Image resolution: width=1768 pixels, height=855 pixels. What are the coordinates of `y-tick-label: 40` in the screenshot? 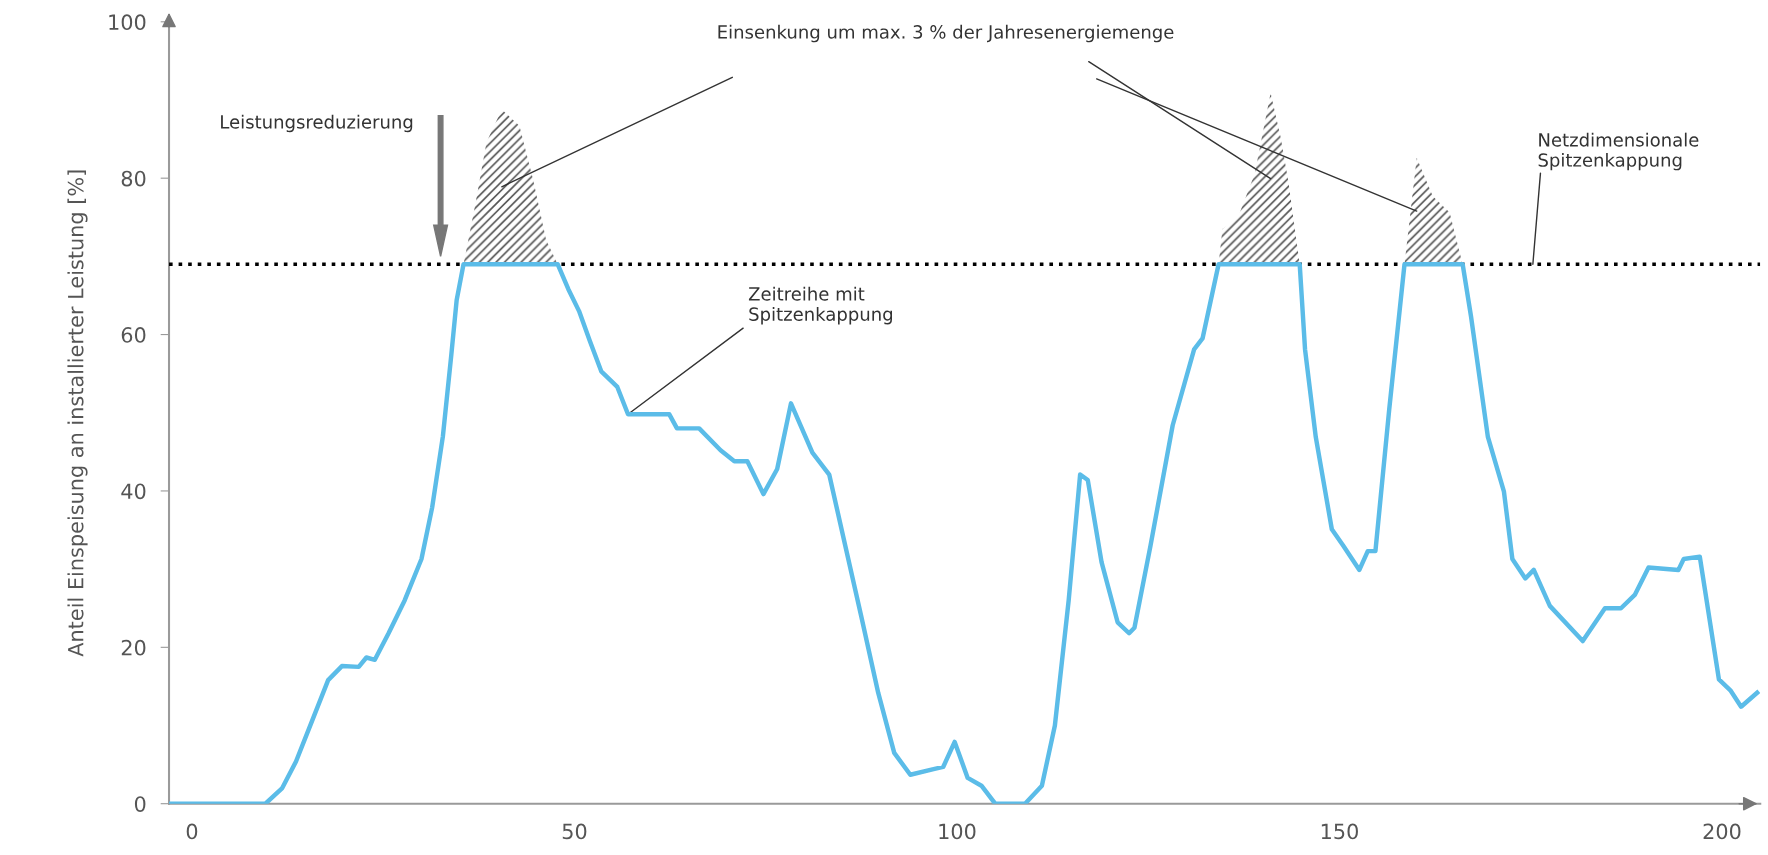 It's located at (133, 491).